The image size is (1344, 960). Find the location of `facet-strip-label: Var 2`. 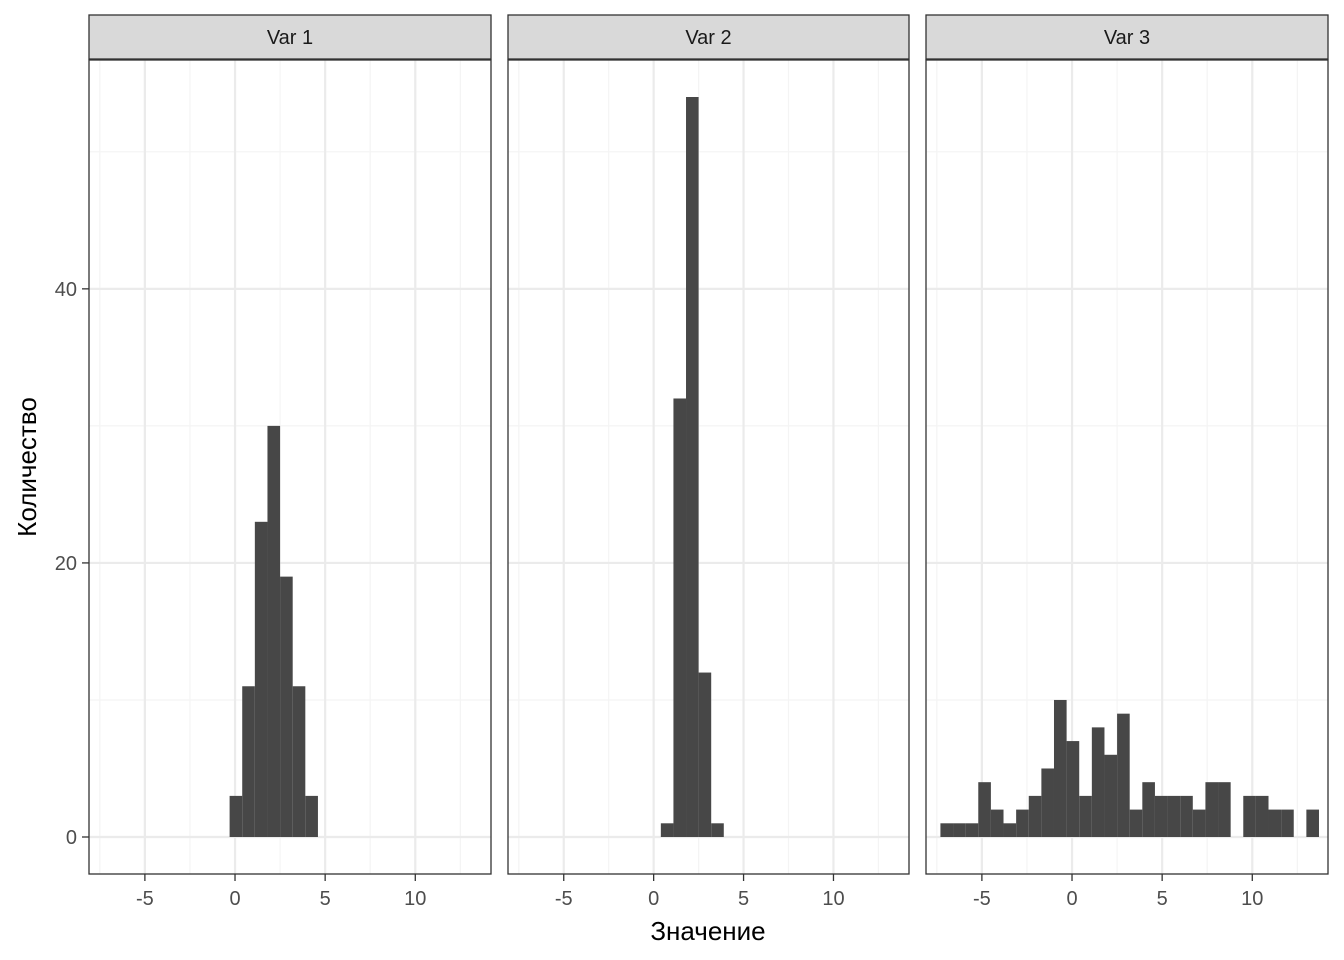

facet-strip-label: Var 2 is located at coordinates (708, 38).